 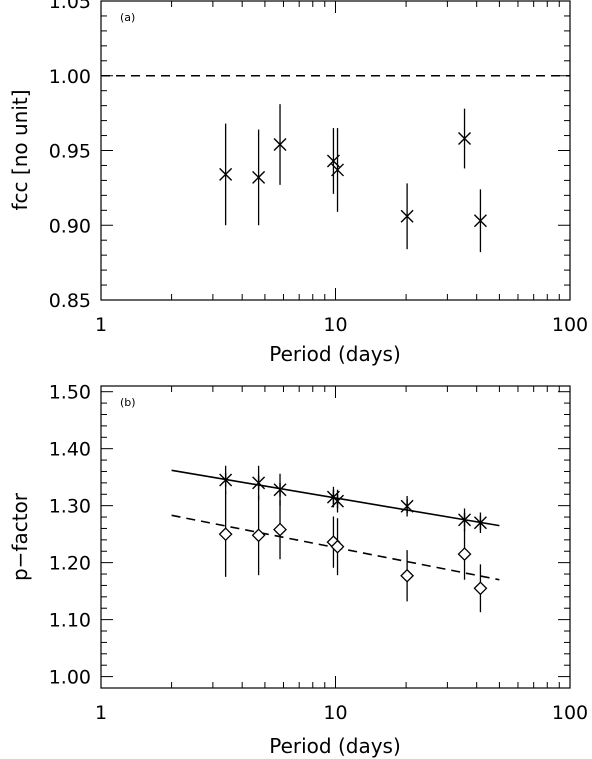 I want to click on y-tick-label: 1.05, so click(x=70, y=6).